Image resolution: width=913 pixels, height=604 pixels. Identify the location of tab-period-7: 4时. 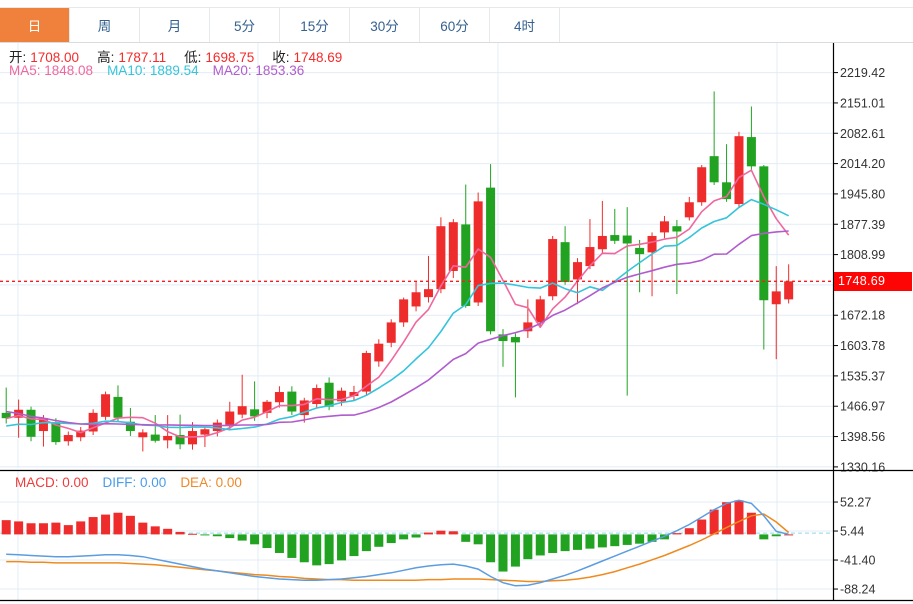
(525, 25).